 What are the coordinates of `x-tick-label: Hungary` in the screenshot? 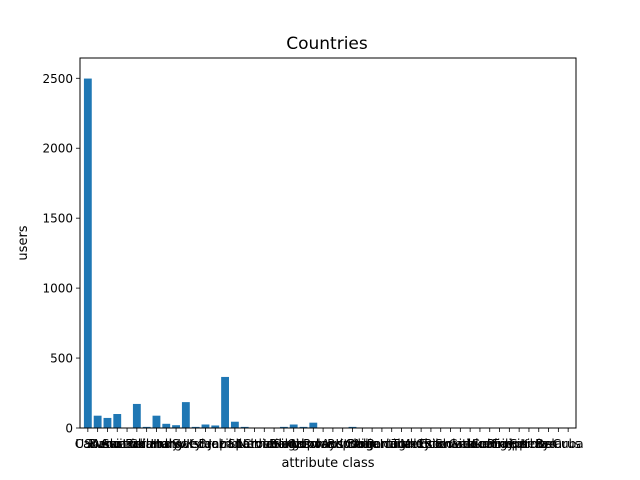 It's located at (175, 444).